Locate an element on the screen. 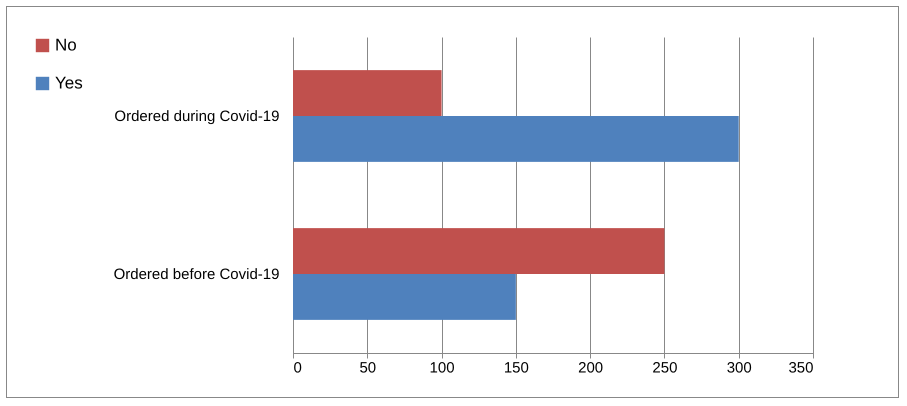 The width and height of the screenshot is (907, 406). x-tick-label: 0 is located at coordinates (298, 368).